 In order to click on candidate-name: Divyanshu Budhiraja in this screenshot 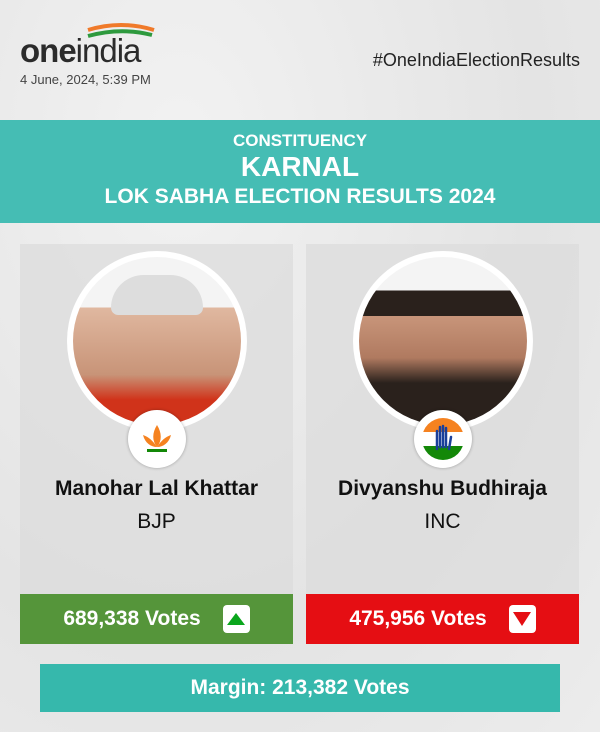, I will do `click(442, 488)`.